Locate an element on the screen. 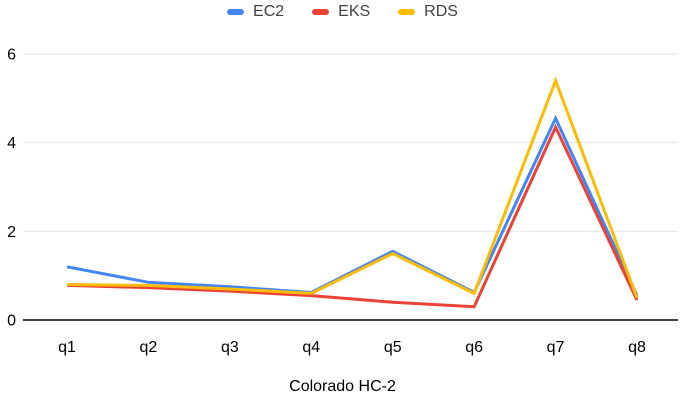  x-tick-label-q7: q7 is located at coordinates (556, 347).